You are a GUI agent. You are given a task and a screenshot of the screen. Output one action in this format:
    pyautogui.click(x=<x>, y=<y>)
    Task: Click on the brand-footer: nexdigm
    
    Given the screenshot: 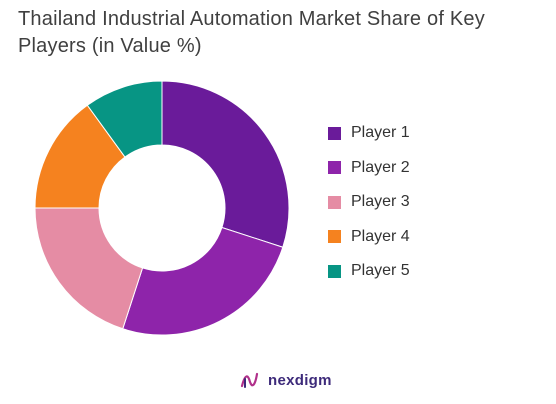 What is the action you would take?
    pyautogui.click(x=286, y=380)
    